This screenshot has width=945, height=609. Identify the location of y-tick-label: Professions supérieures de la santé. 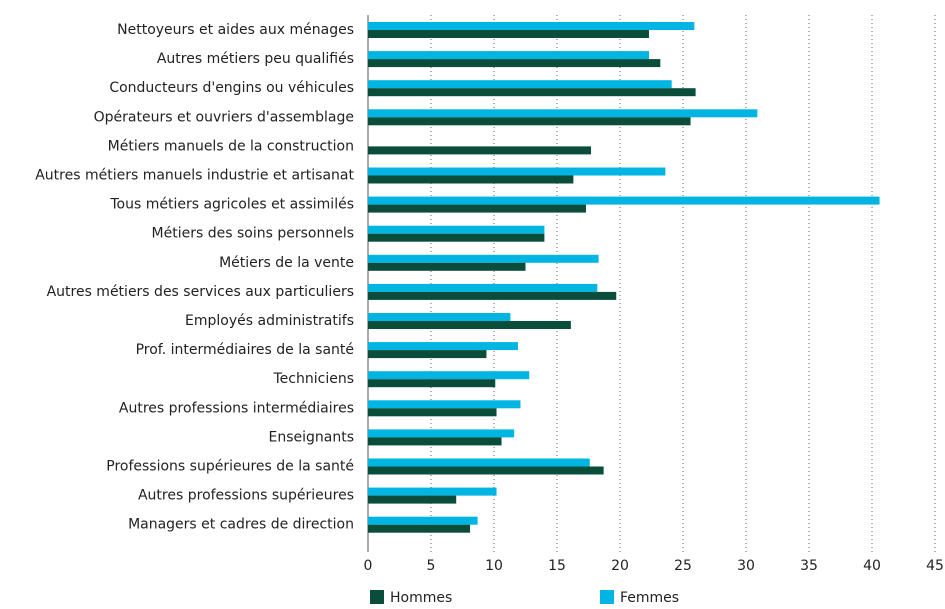
(230, 467).